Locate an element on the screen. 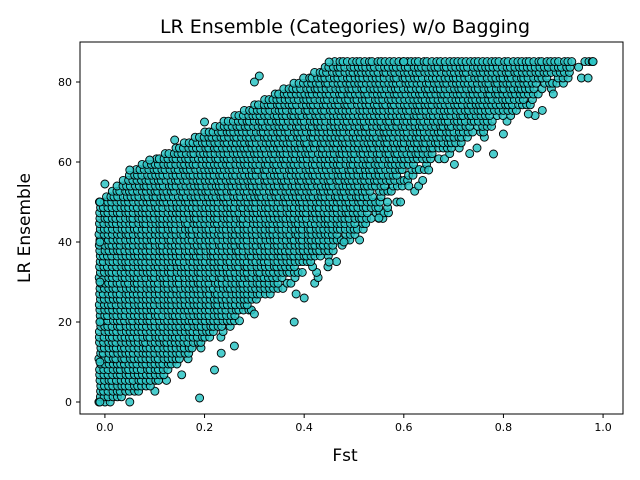 The image size is (640, 480). y-tick-label: 80 is located at coordinates (65, 82).